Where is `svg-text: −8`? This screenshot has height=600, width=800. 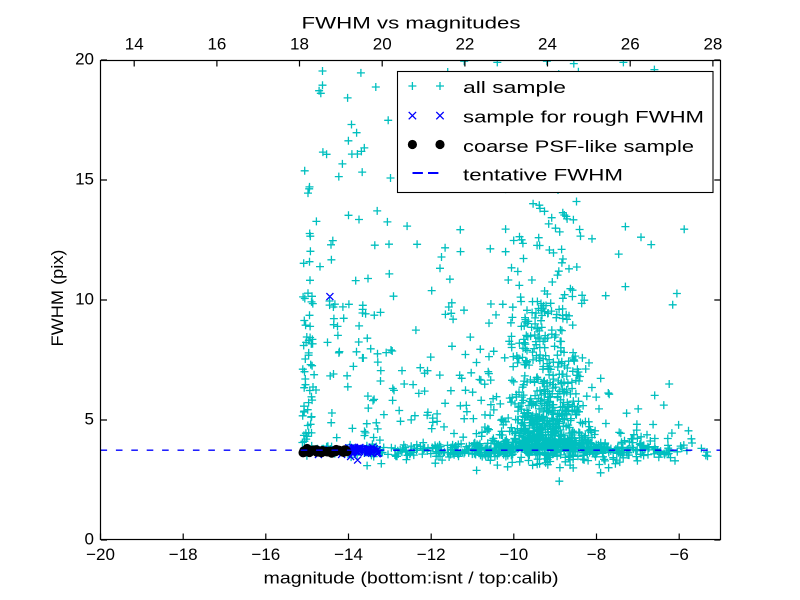
svg-text: −8 is located at coordinates (596, 554).